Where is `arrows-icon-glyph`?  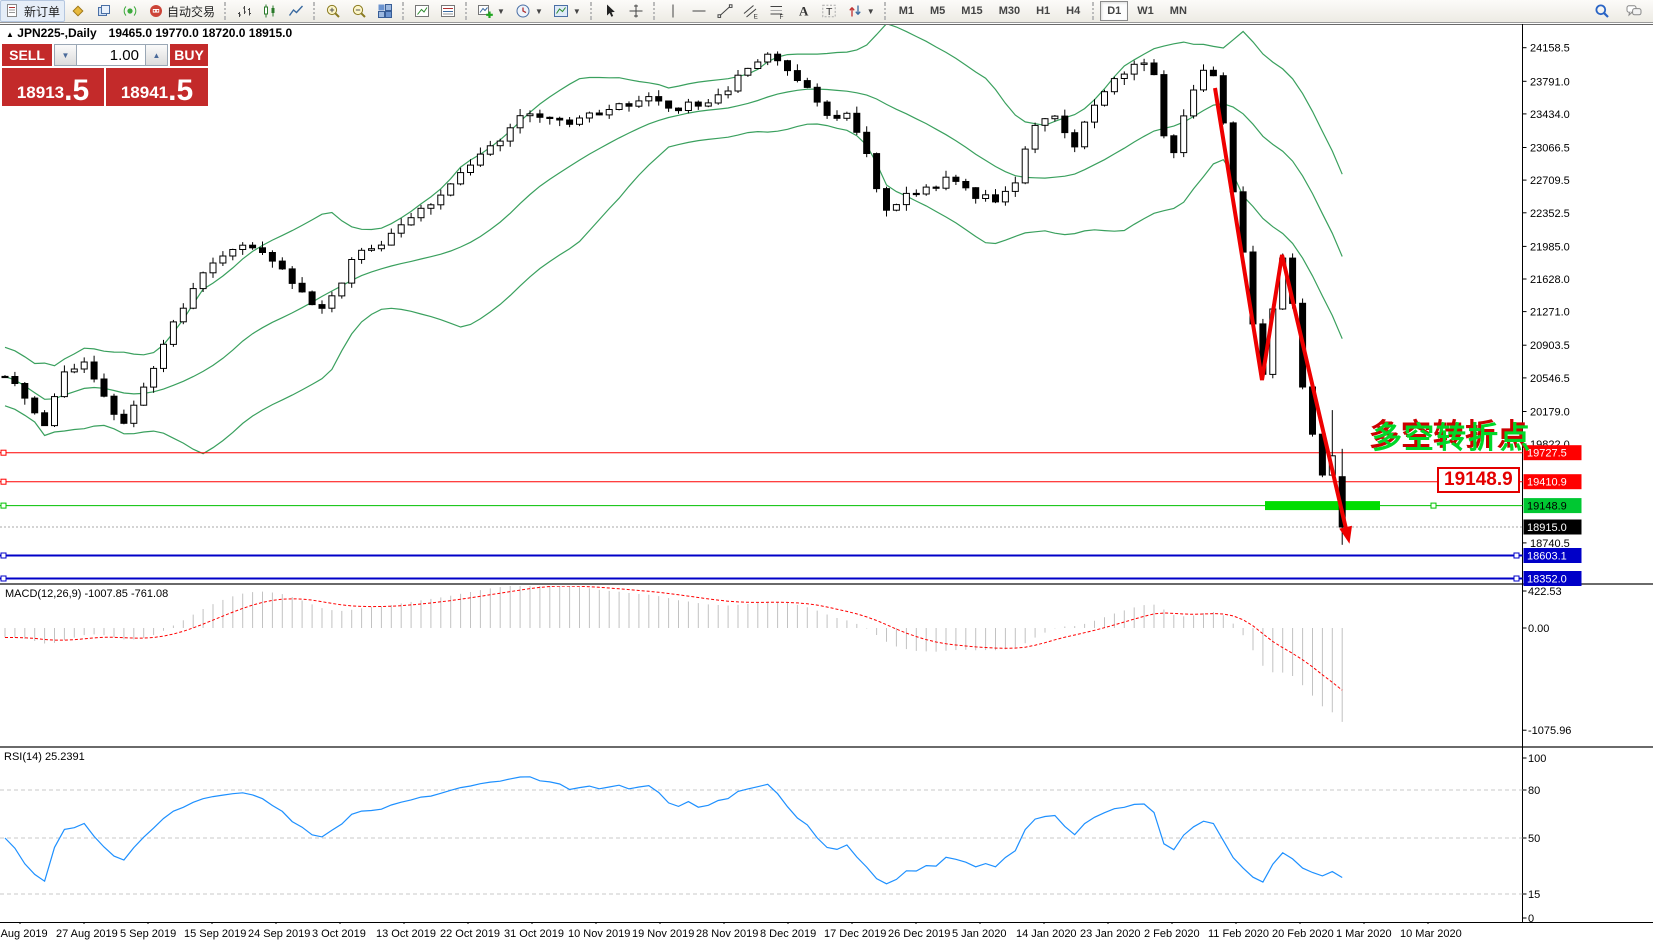 arrows-icon-glyph is located at coordinates (855, 11).